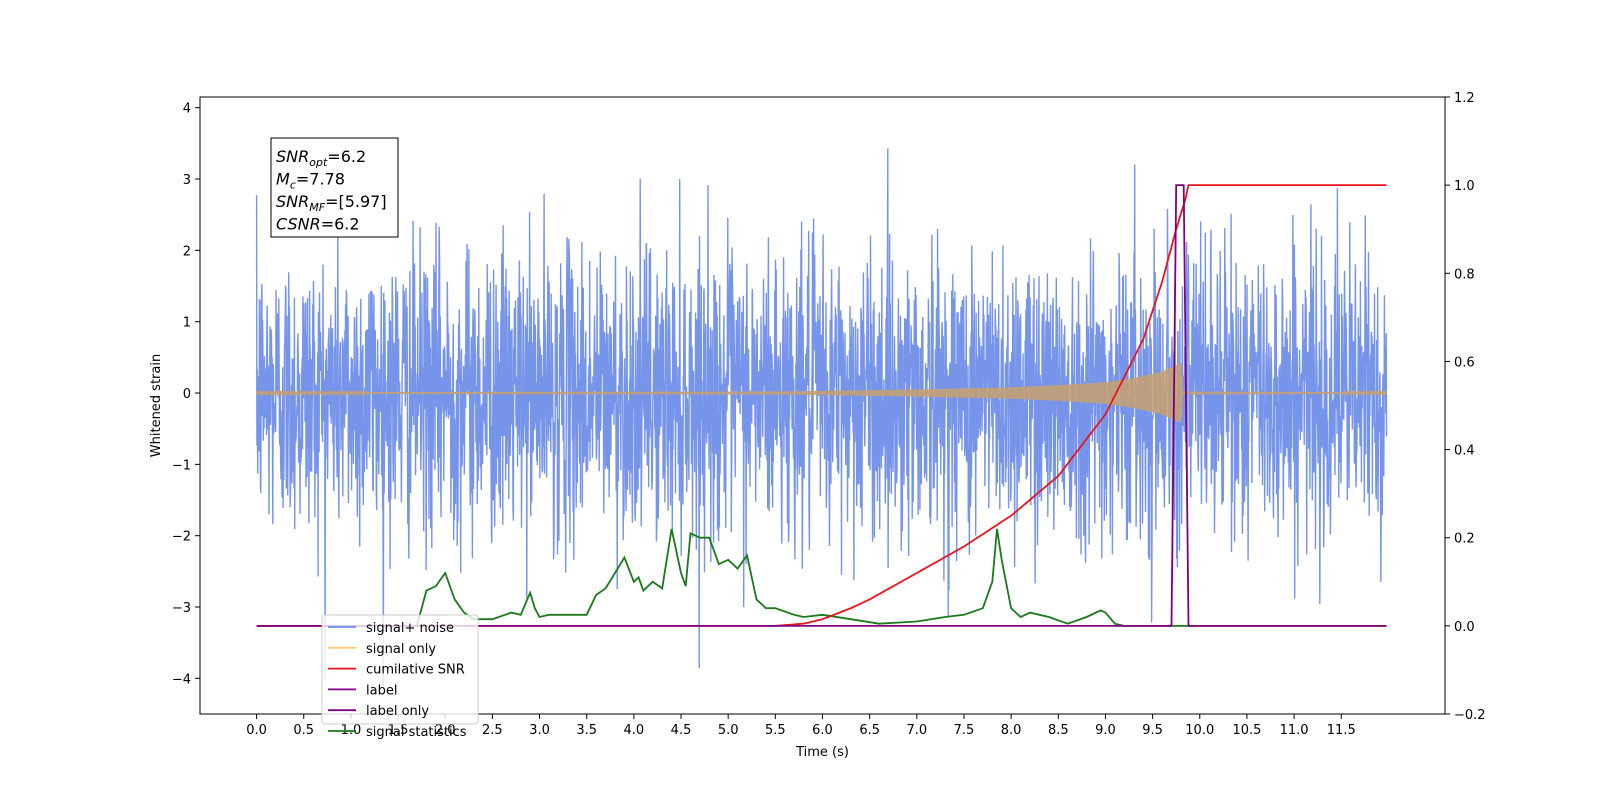  I want to click on y-tick-label: 1, so click(187, 323).